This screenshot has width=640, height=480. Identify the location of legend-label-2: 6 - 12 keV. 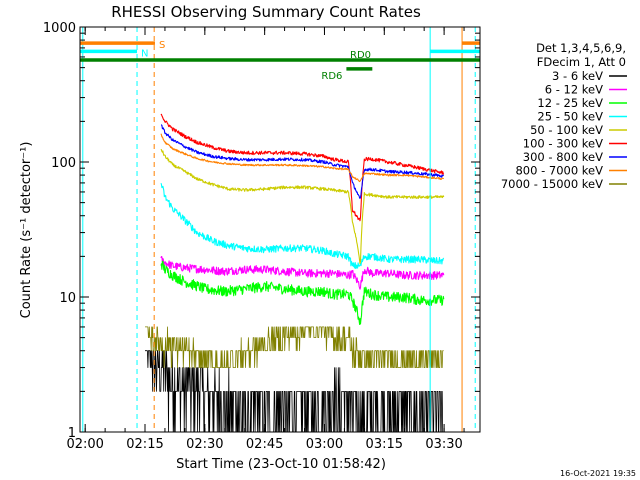
(574, 90).